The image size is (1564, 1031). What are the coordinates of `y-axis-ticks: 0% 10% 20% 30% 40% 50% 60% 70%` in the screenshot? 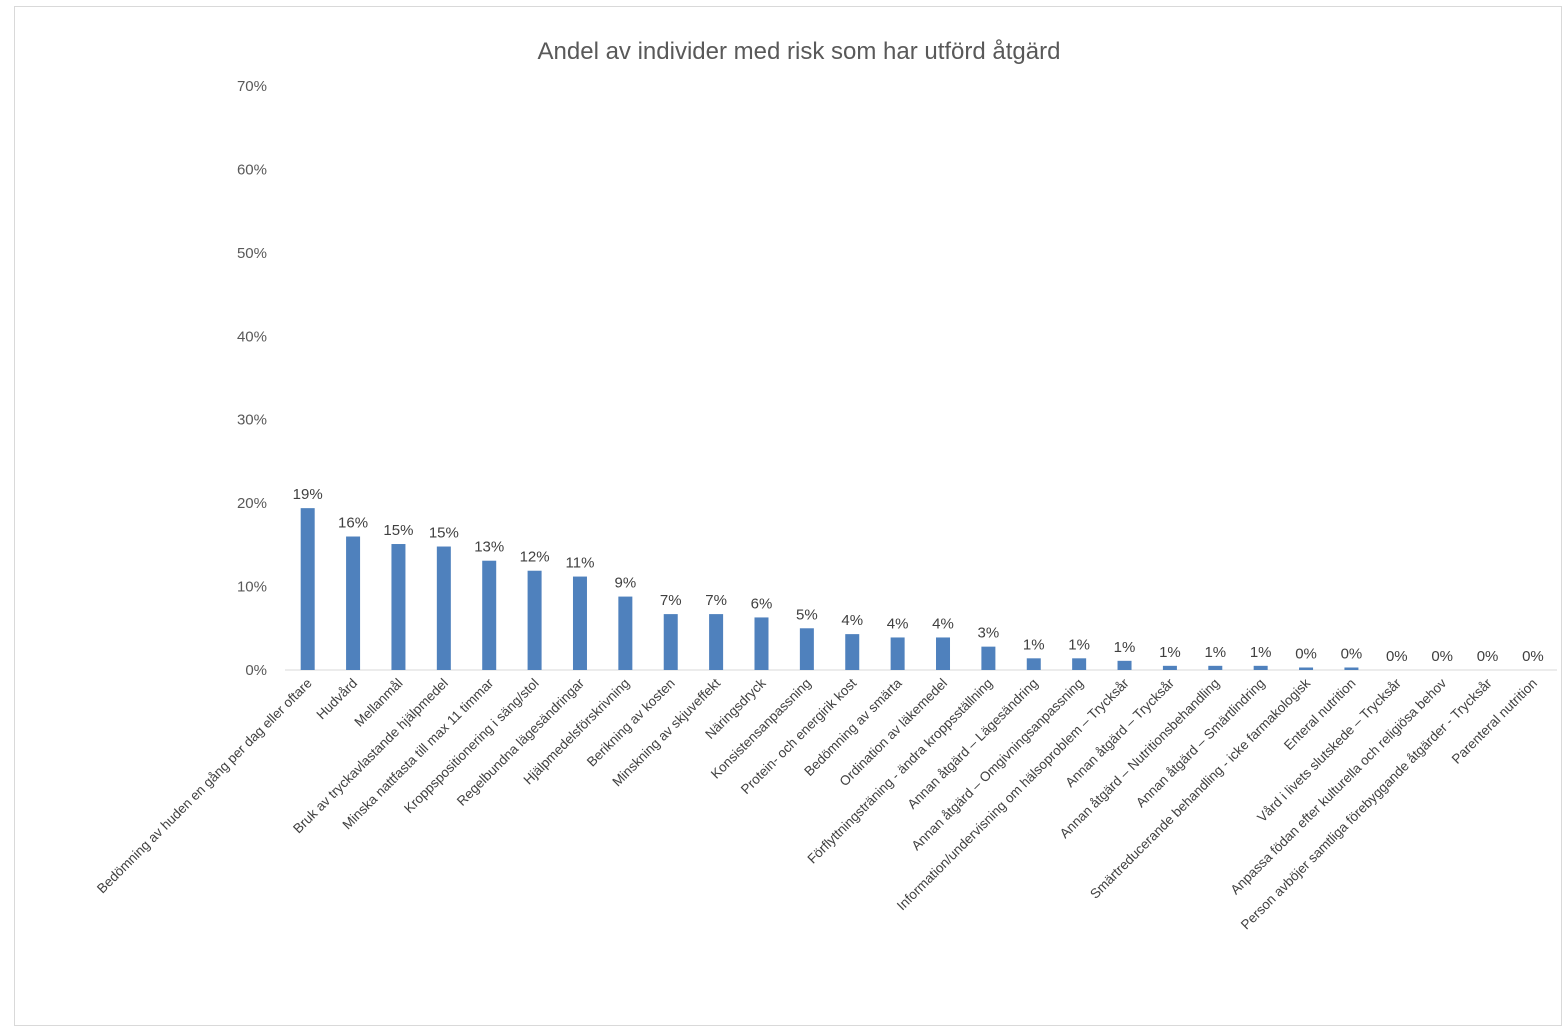 It's located at (252, 378).